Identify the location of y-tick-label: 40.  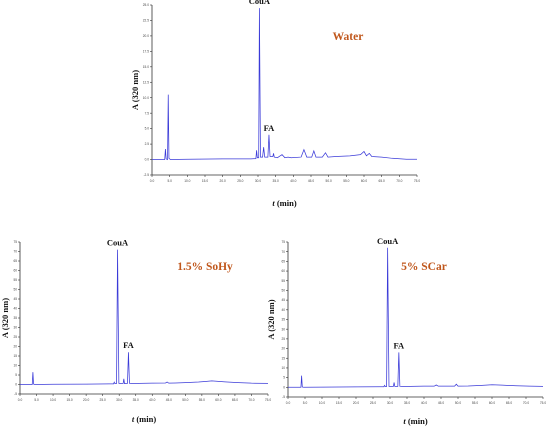
(15, 309).